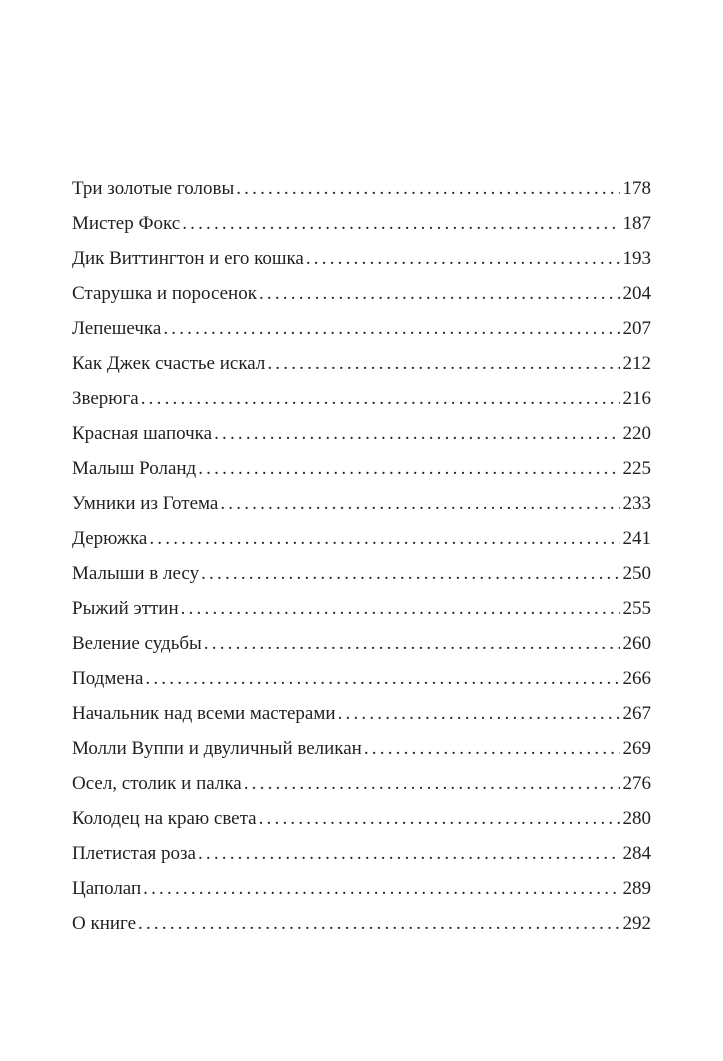  I want to click on toc-entry: Старушка и поросенок 204, so click(361, 293).